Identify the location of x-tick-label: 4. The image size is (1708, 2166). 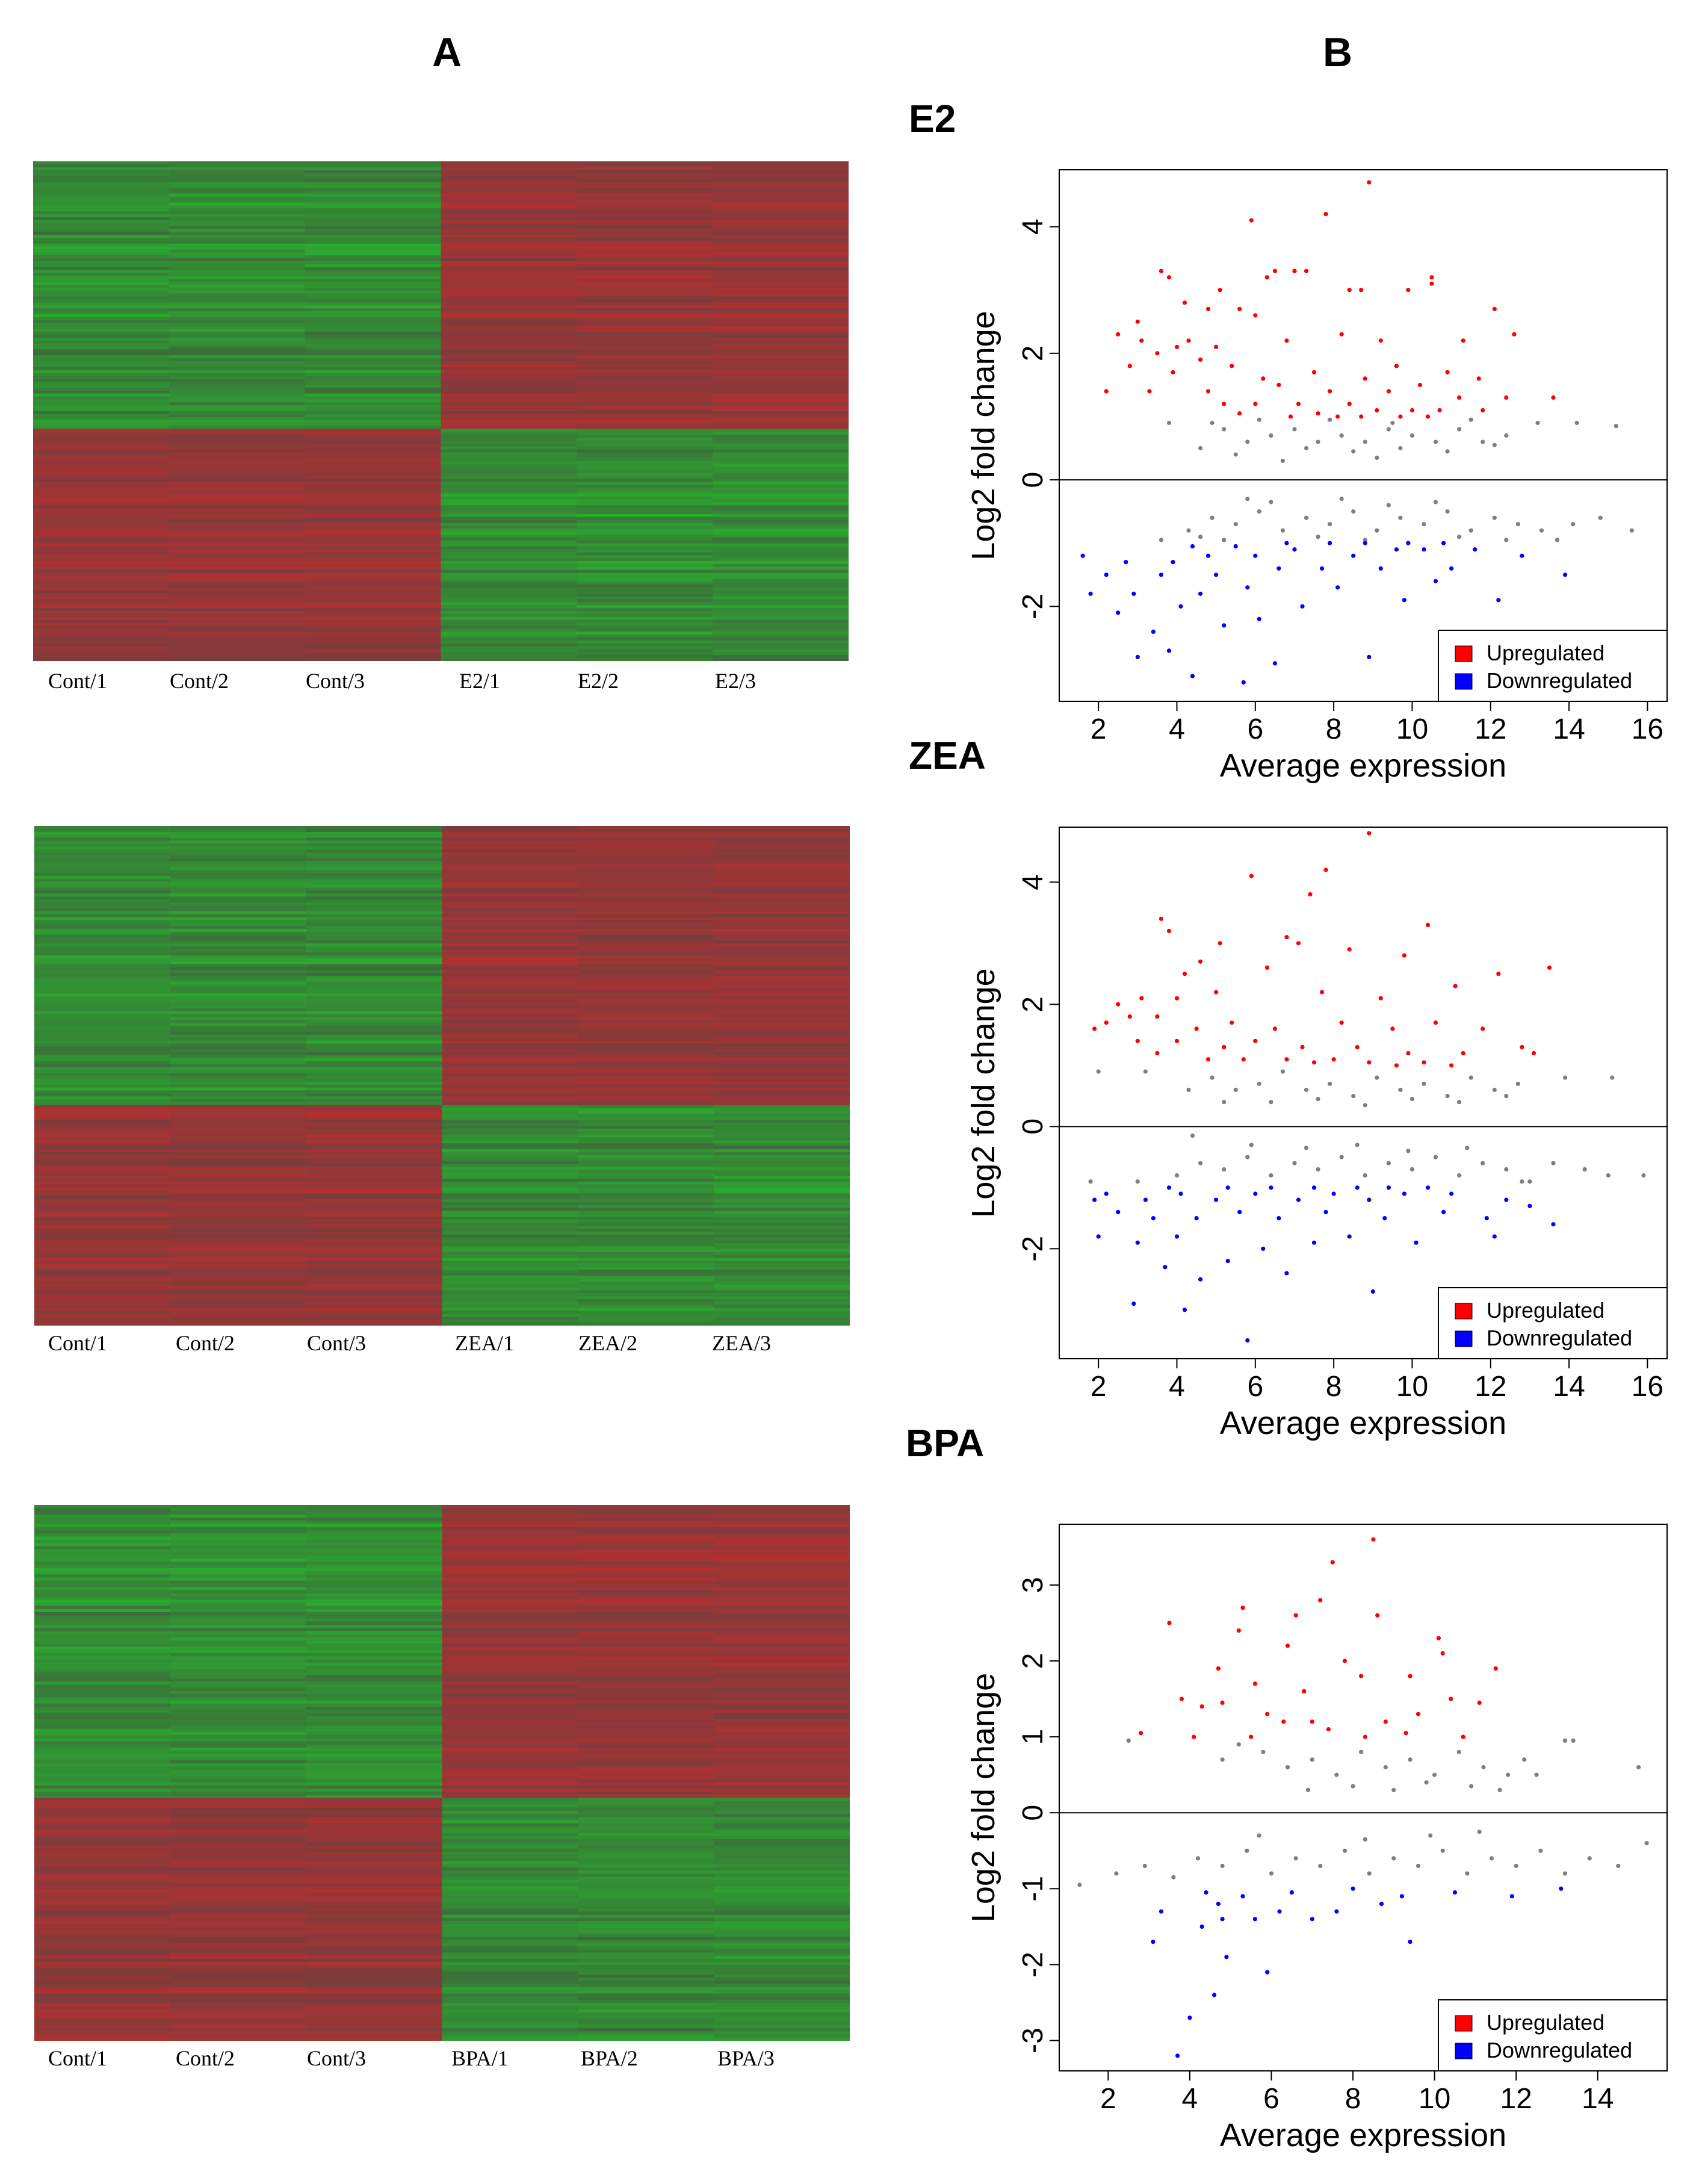
(1190, 2099).